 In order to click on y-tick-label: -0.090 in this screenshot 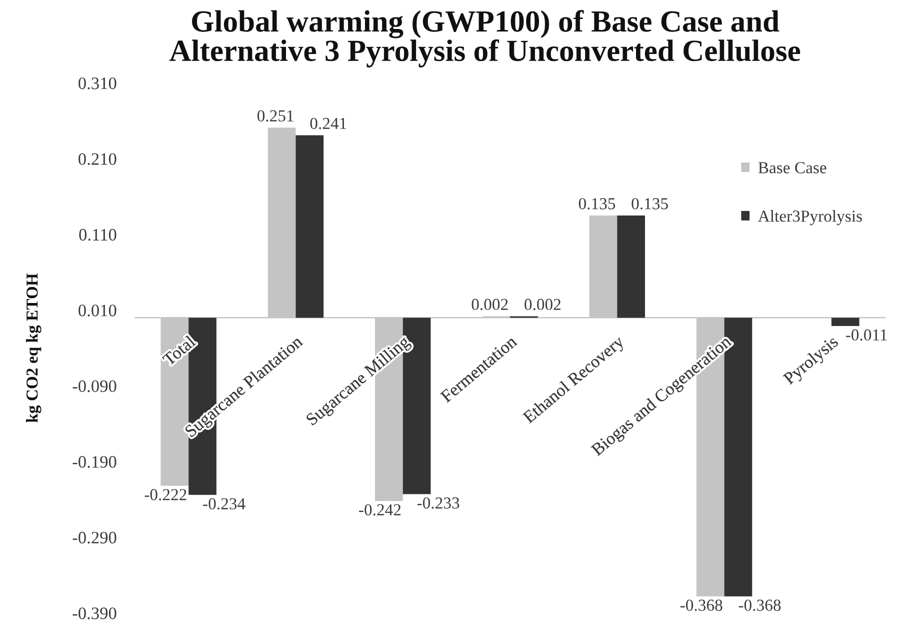, I will do `click(94, 386)`.